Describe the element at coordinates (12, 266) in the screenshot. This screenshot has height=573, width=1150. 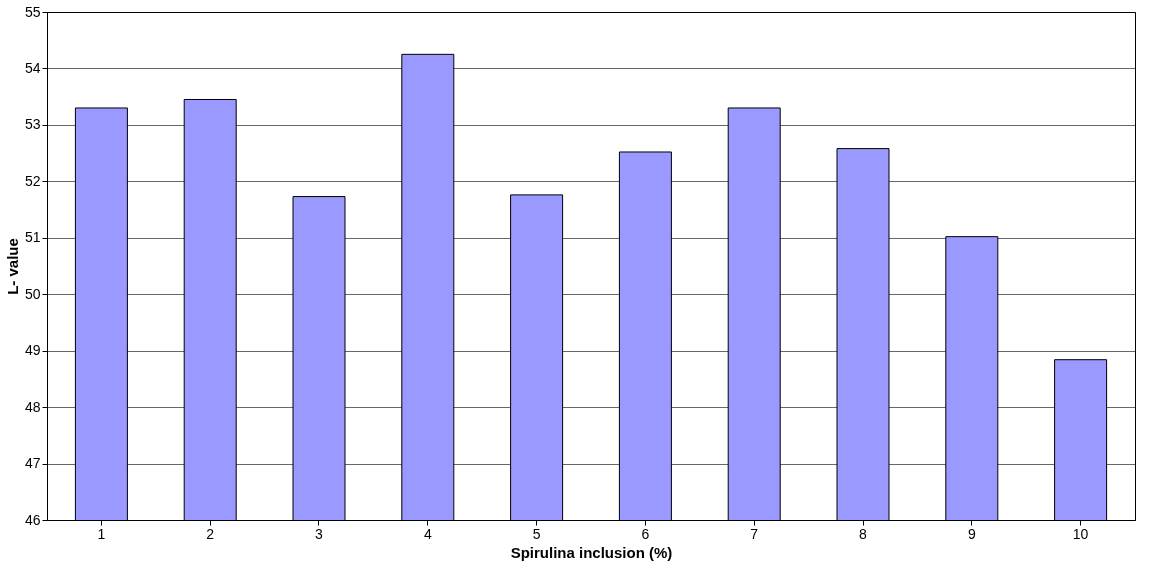
I see `y-axis-title: L- value` at that location.